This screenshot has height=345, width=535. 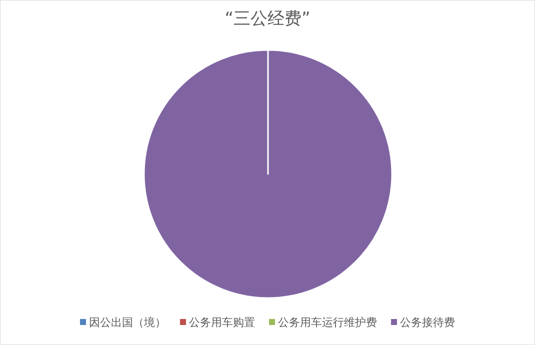 What do you see at coordinates (427, 322) in the screenshot?
I see `legend-label: 公务接待费` at bounding box center [427, 322].